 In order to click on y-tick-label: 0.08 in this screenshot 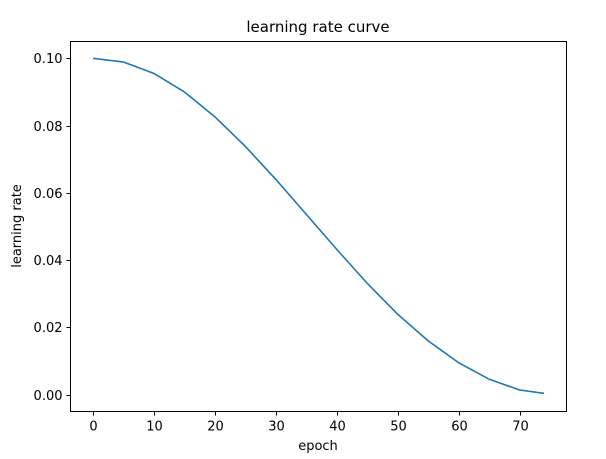, I will do `click(48, 127)`.